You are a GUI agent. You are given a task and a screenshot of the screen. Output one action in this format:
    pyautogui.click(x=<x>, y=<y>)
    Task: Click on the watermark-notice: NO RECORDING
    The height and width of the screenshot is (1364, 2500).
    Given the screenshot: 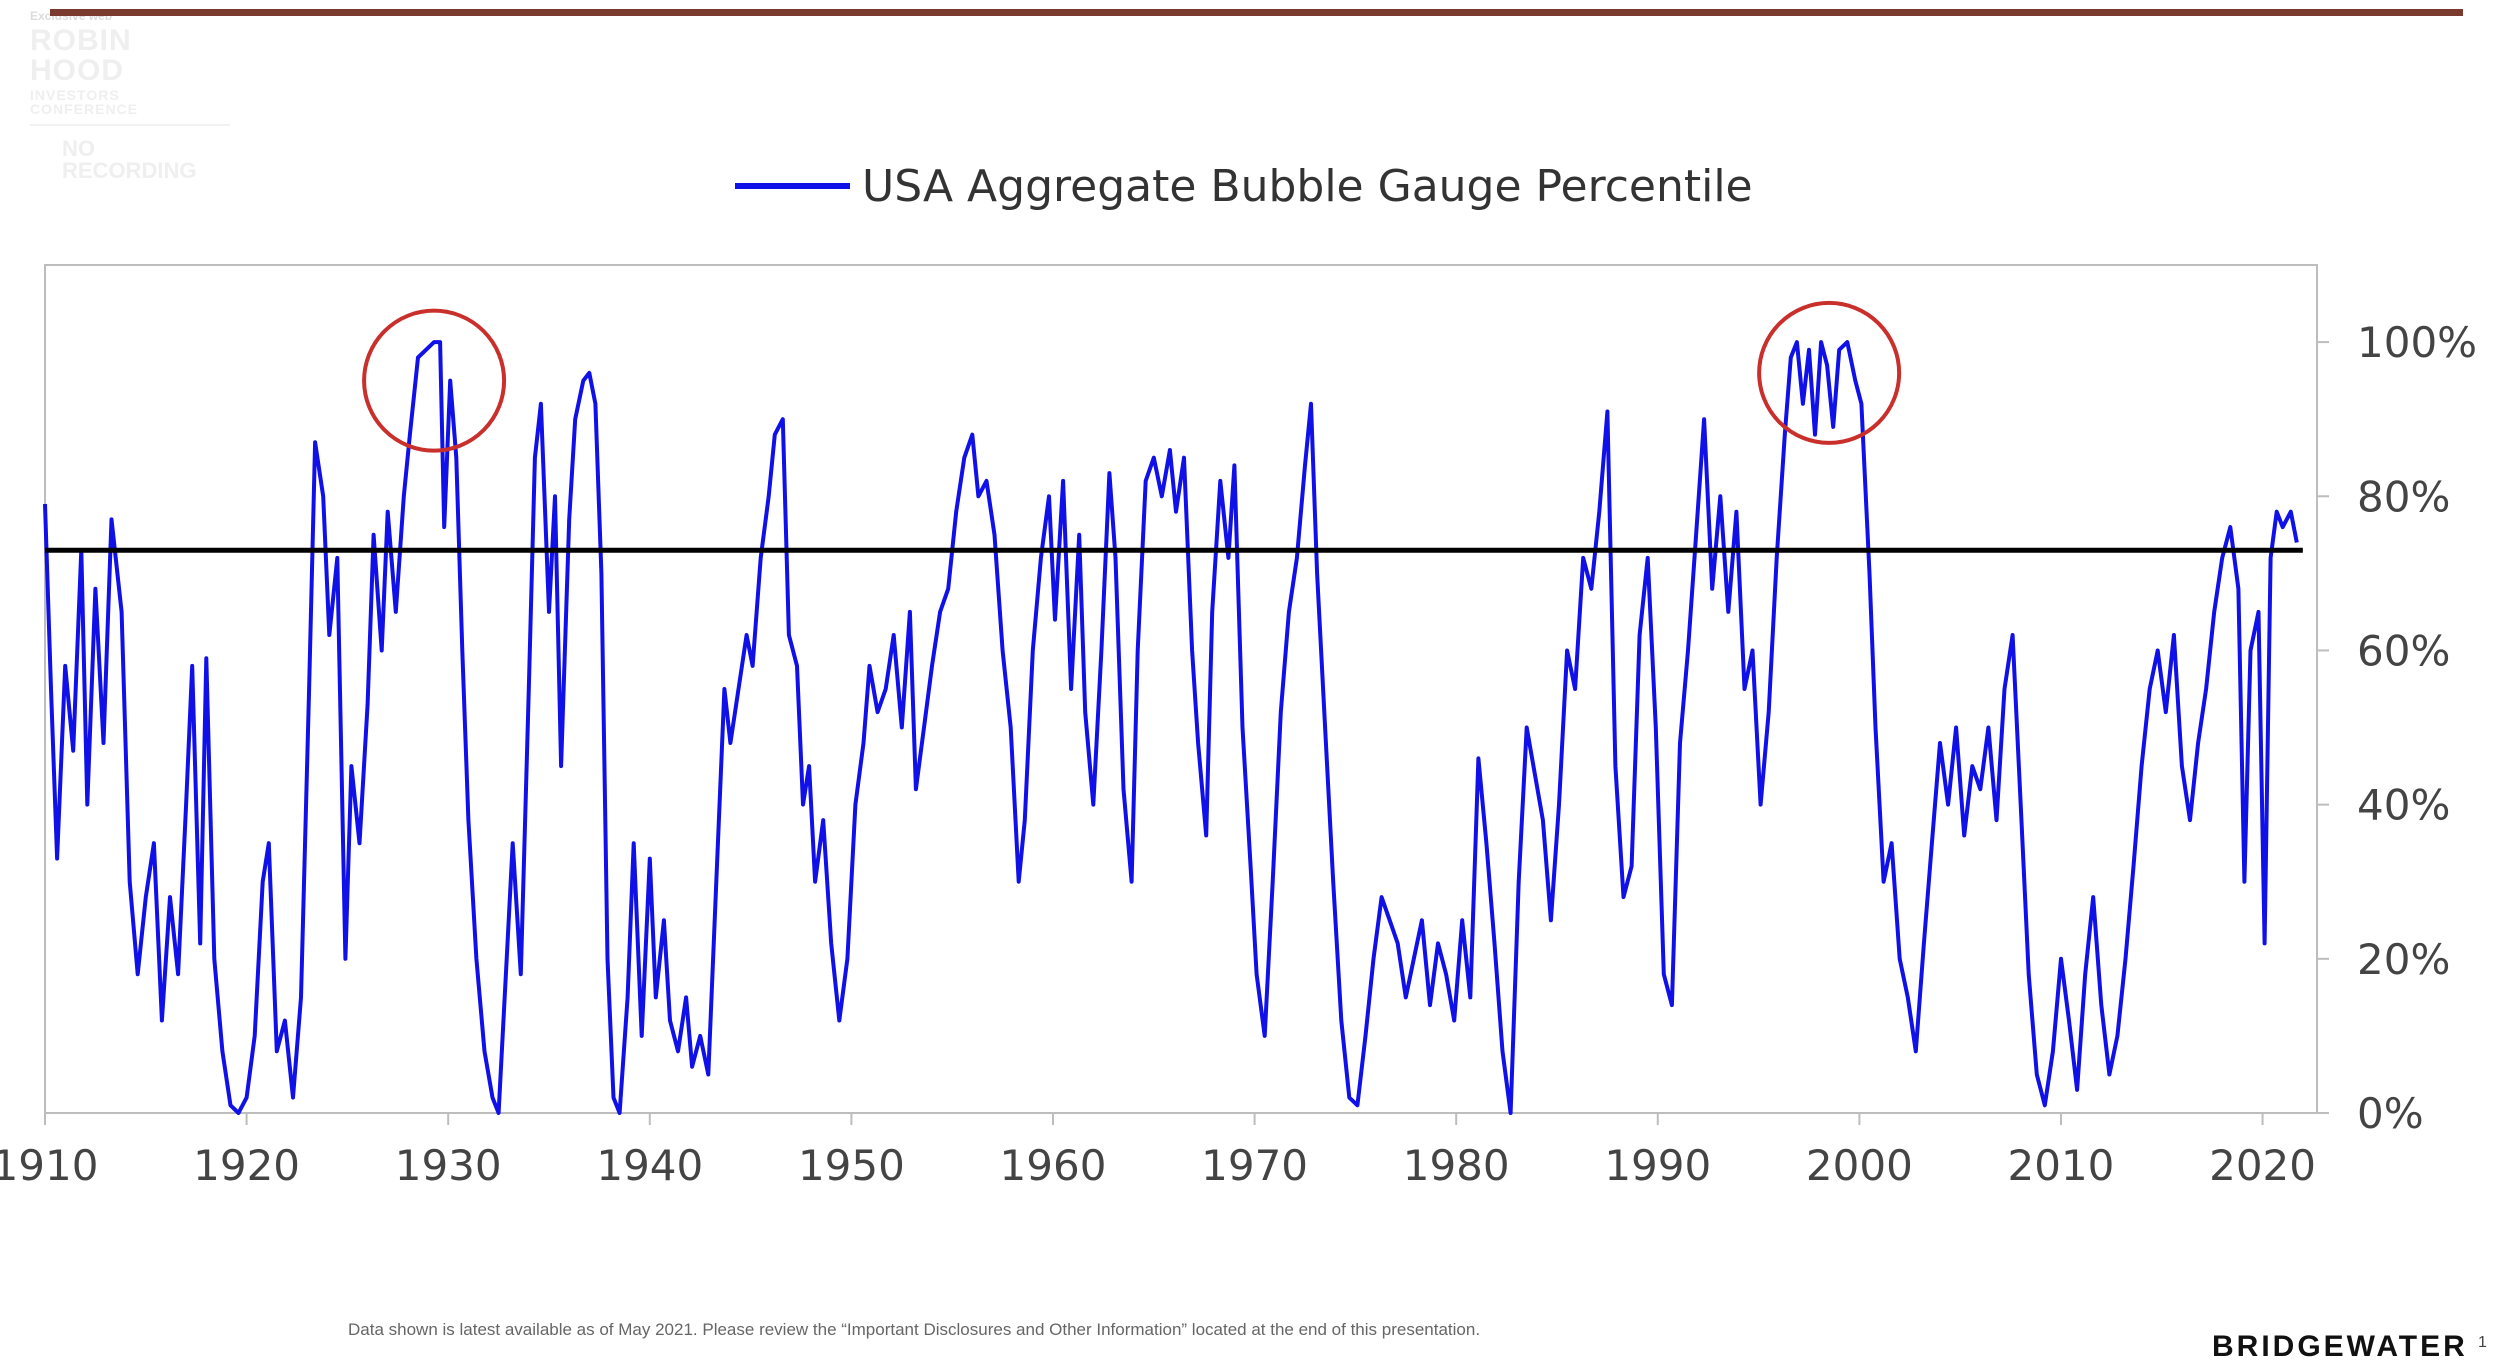 What is the action you would take?
    pyautogui.click(x=129, y=159)
    